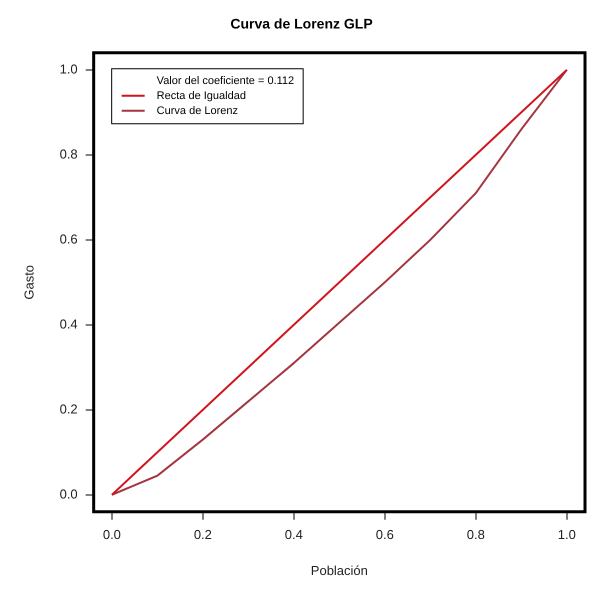 The height and width of the screenshot is (601, 607). What do you see at coordinates (69, 154) in the screenshot?
I see `y-tick-label: 0.8` at bounding box center [69, 154].